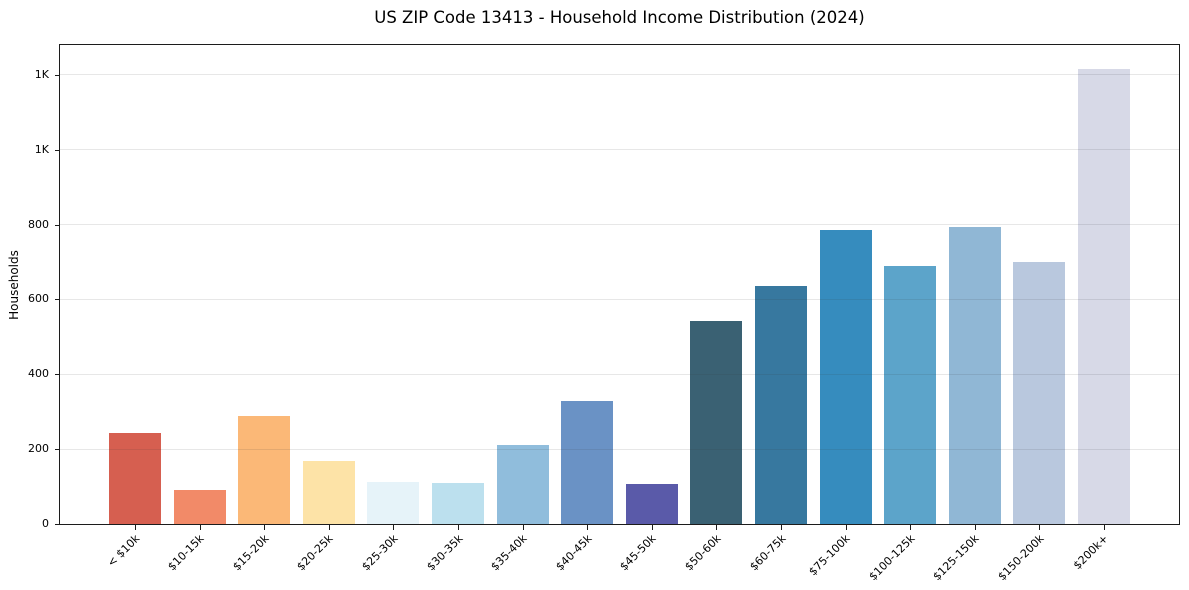 The image size is (1189, 590). What do you see at coordinates (619, 449) in the screenshot?
I see `gridline-y200` at bounding box center [619, 449].